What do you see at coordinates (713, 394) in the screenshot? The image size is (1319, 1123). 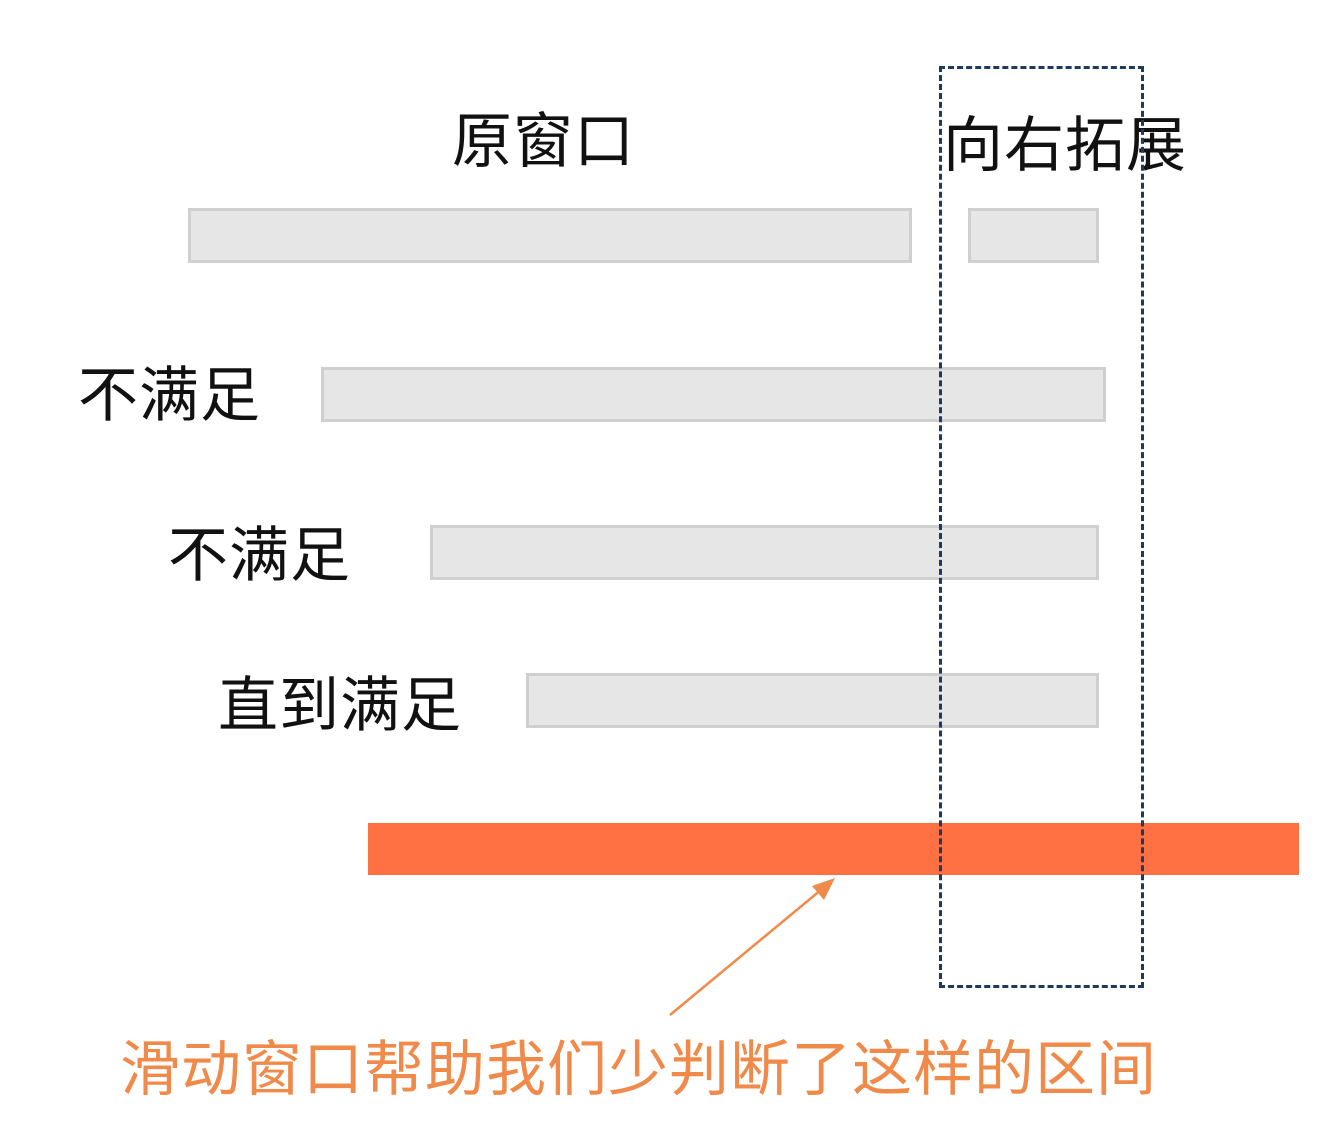 I see `row1-bar` at bounding box center [713, 394].